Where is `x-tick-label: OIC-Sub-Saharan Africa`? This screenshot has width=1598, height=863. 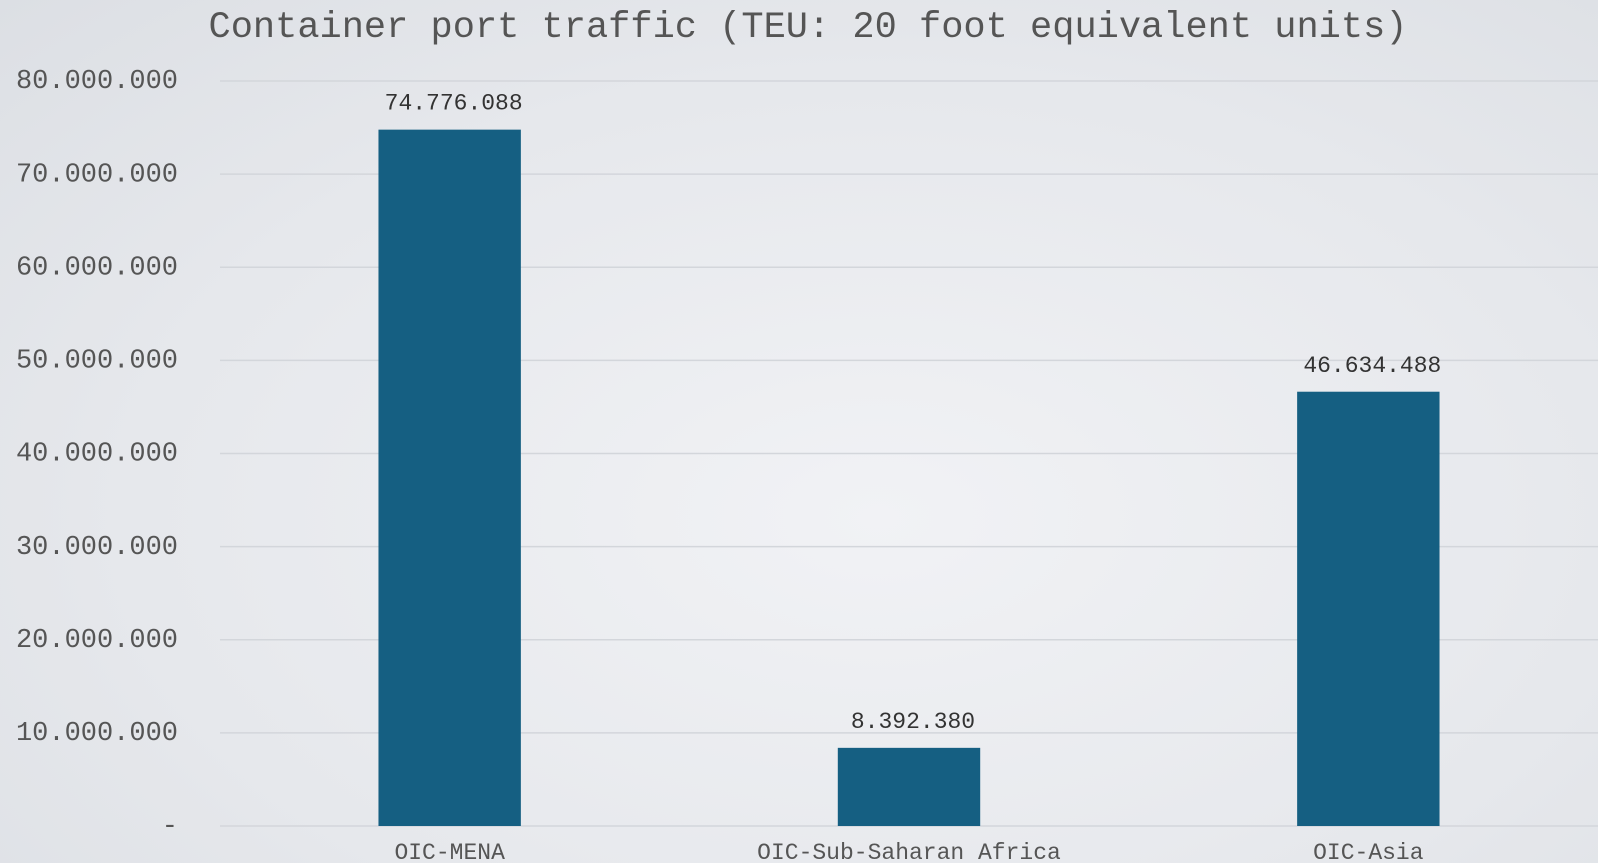
x-tick-label: OIC-Sub-Saharan Africa is located at coordinates (909, 851).